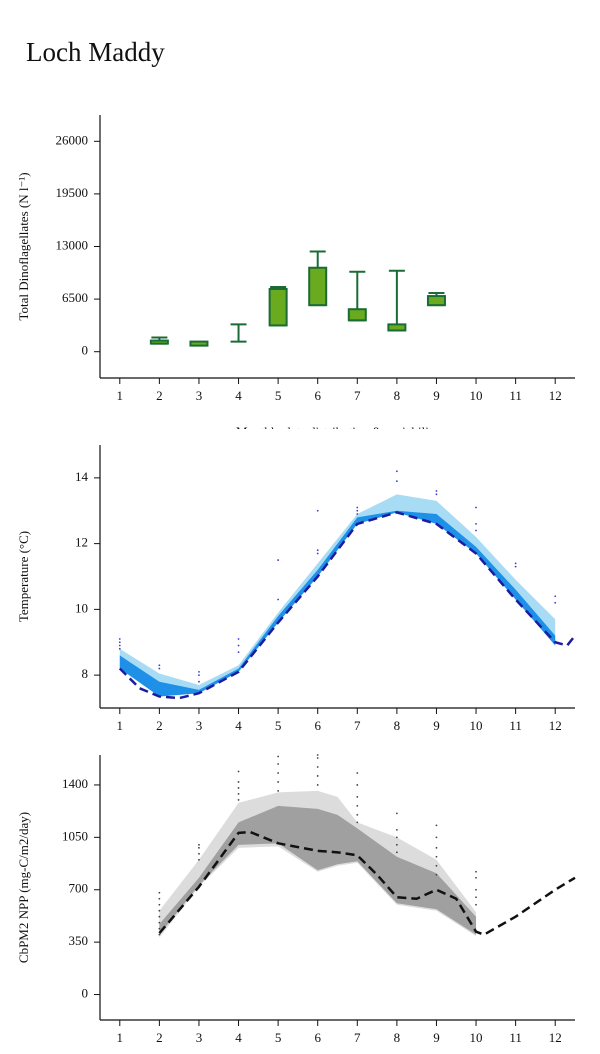  Describe the element at coordinates (120, 395) in the screenshot. I see `x-tick-label: 1` at that location.